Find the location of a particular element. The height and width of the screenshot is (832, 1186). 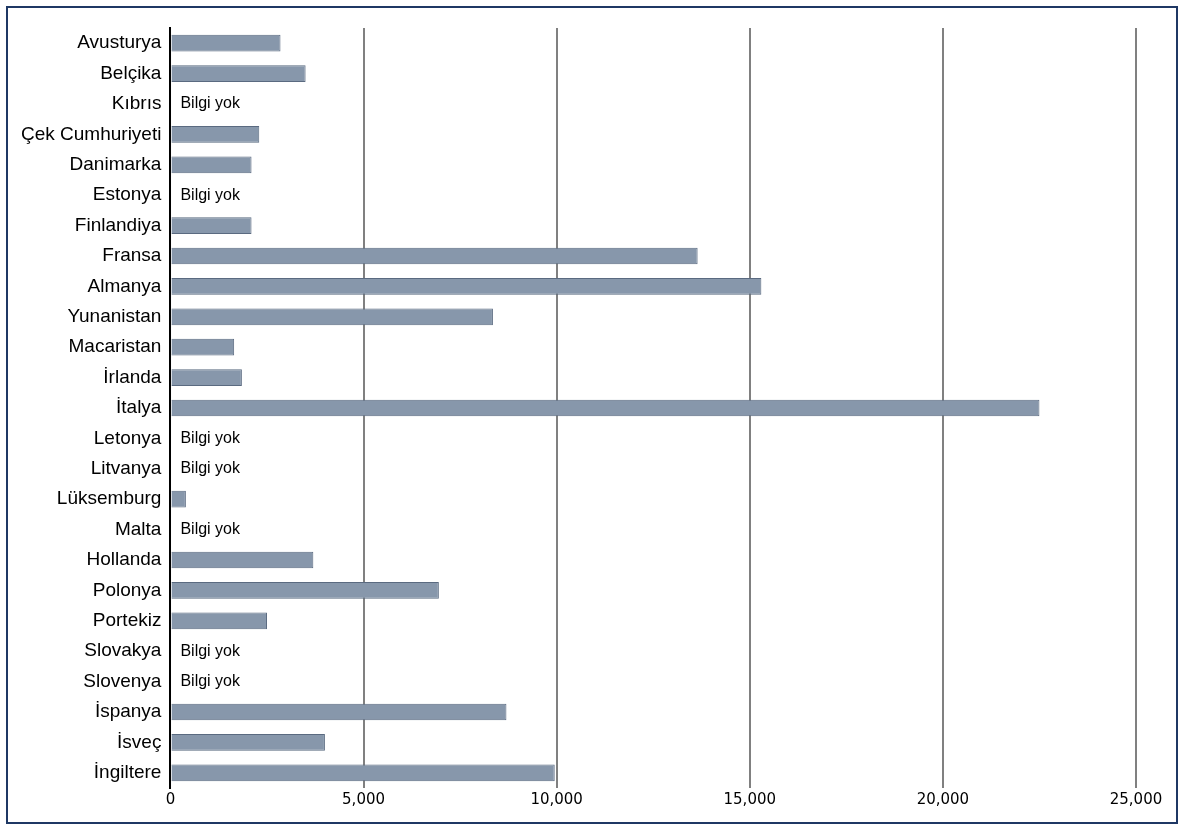

y-tick-label: Slovenya is located at coordinates (122, 680).